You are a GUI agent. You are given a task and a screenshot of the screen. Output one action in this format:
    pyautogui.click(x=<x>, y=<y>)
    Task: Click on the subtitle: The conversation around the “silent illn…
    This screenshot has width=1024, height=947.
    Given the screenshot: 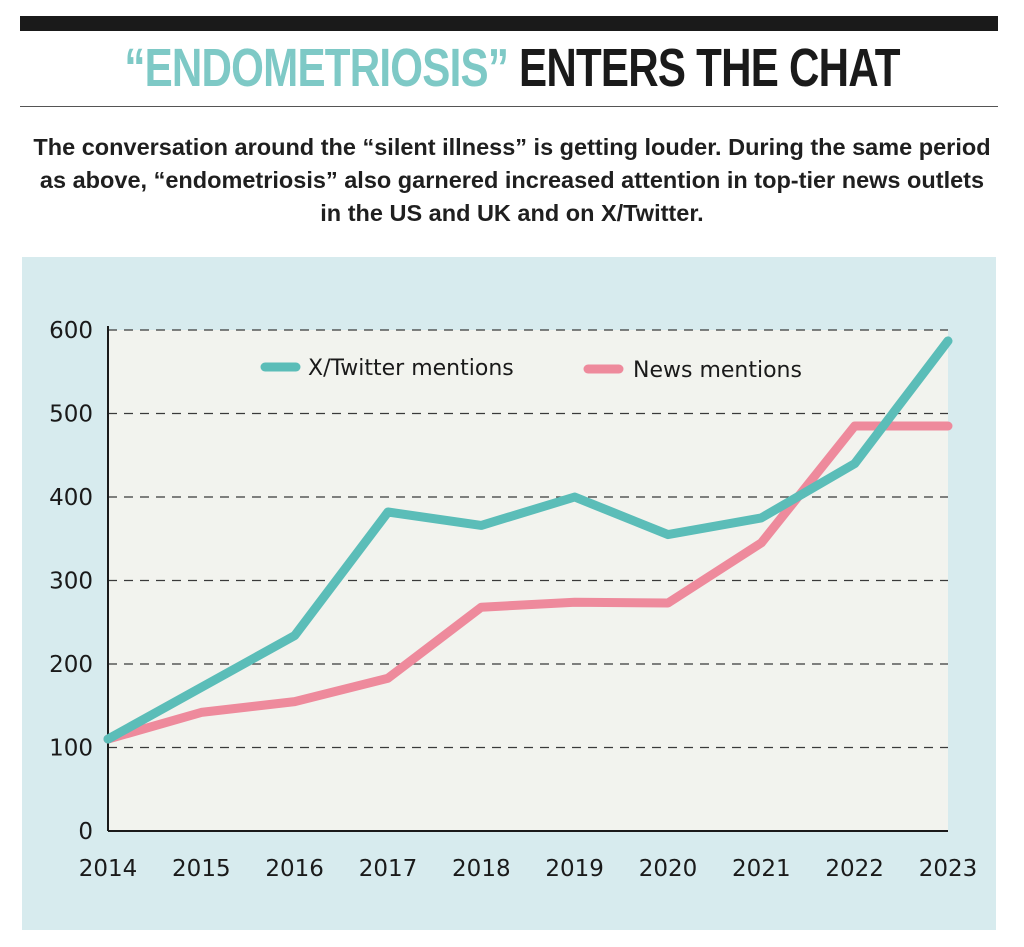 What is the action you would take?
    pyautogui.click(x=512, y=180)
    